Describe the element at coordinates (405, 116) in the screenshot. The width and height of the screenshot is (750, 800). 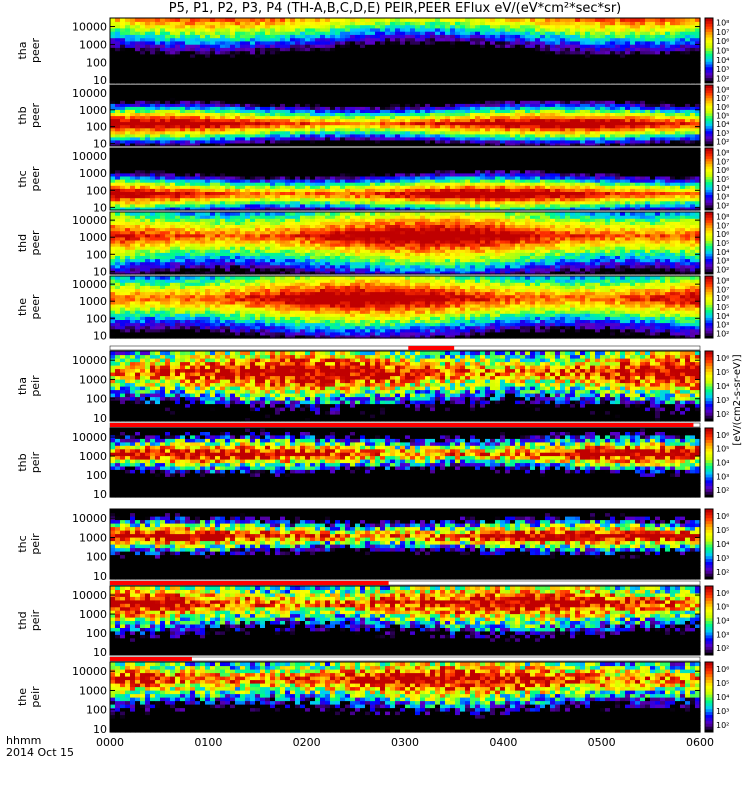
I see `spectrogram-panel-thb` at that location.